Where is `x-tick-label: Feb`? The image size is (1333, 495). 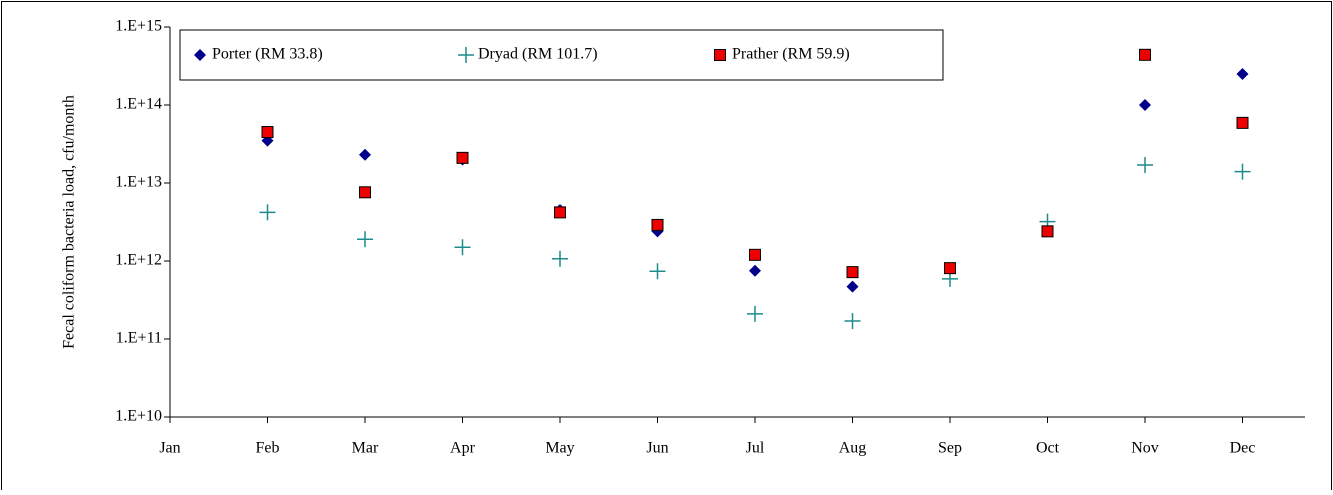 x-tick-label: Feb is located at coordinates (268, 448).